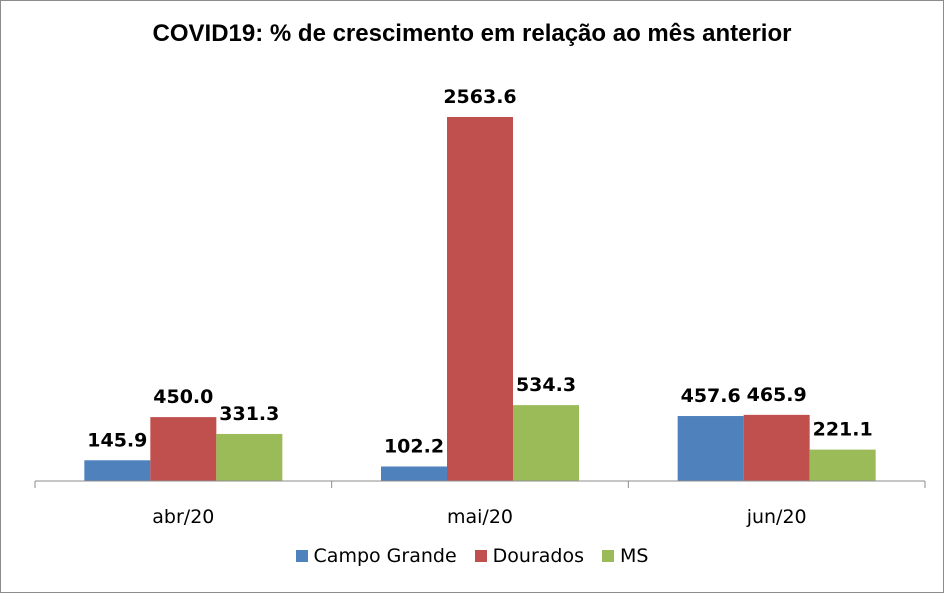 The height and width of the screenshot is (593, 944). What do you see at coordinates (480, 517) in the screenshot?
I see `x-tick-label-mai-20: mai/20` at bounding box center [480, 517].